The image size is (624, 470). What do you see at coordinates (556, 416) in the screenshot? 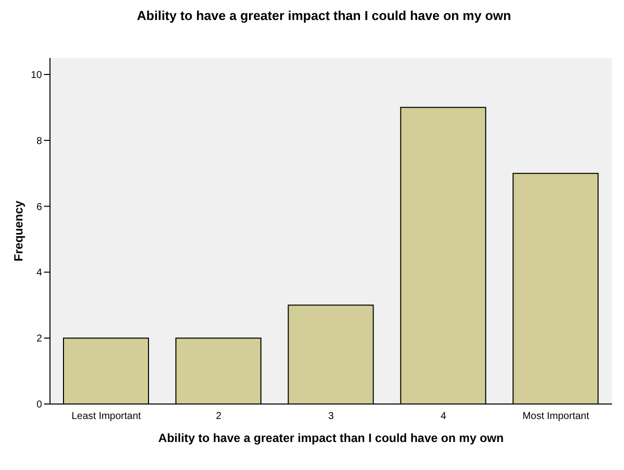
I see `x-tick-label: Most Important` at bounding box center [556, 416].